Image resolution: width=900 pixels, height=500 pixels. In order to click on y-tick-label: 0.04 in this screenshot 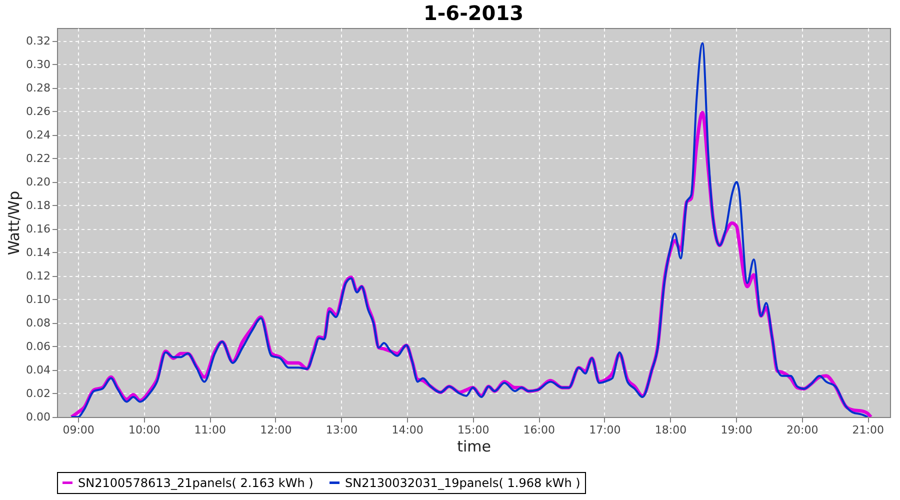, I will do `click(38, 369)`.